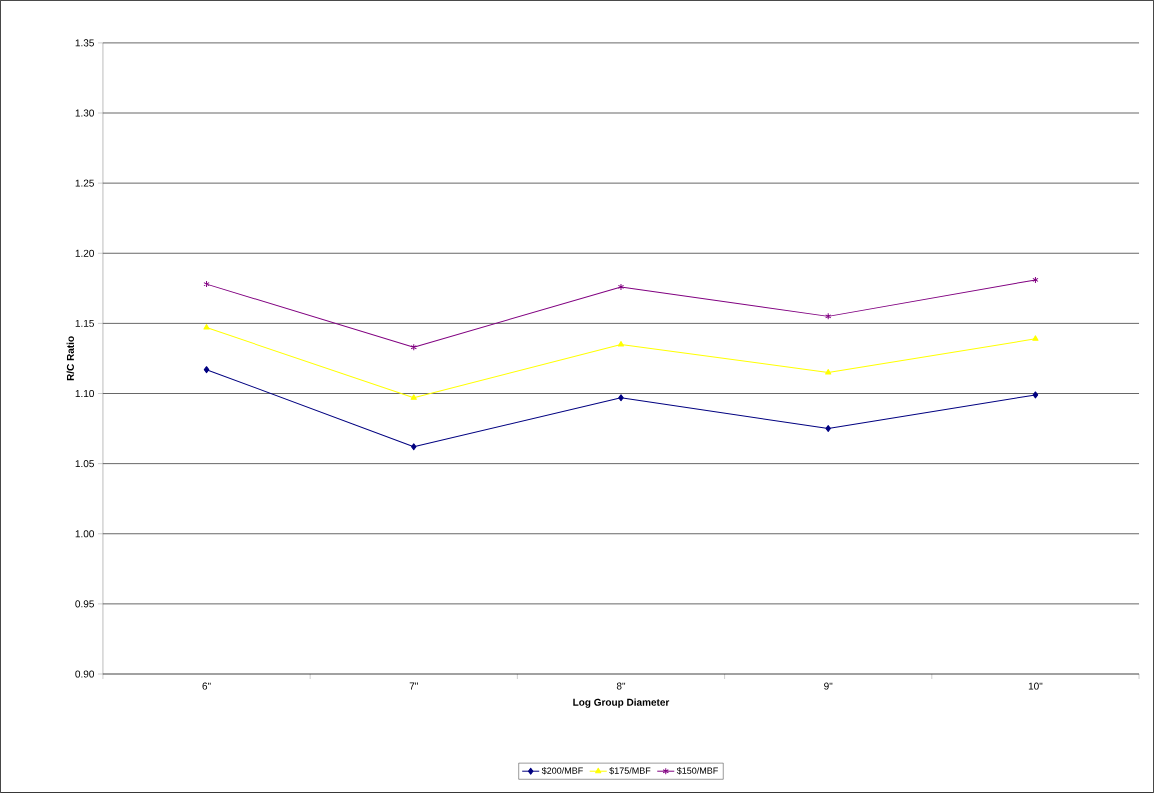 The image size is (1154, 793). Describe the element at coordinates (621, 686) in the screenshot. I see `x-tick-label: 8"` at that location.